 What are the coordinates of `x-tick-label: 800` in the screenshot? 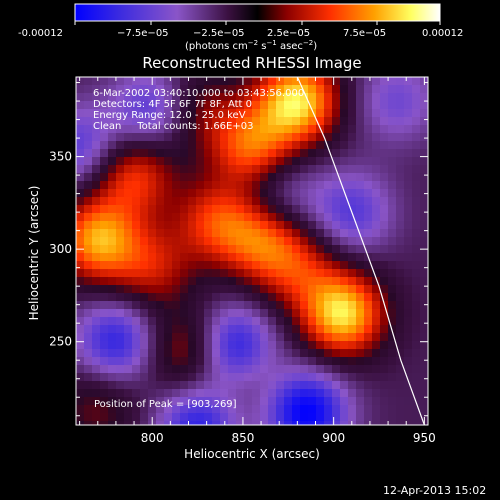 It's located at (152, 438).